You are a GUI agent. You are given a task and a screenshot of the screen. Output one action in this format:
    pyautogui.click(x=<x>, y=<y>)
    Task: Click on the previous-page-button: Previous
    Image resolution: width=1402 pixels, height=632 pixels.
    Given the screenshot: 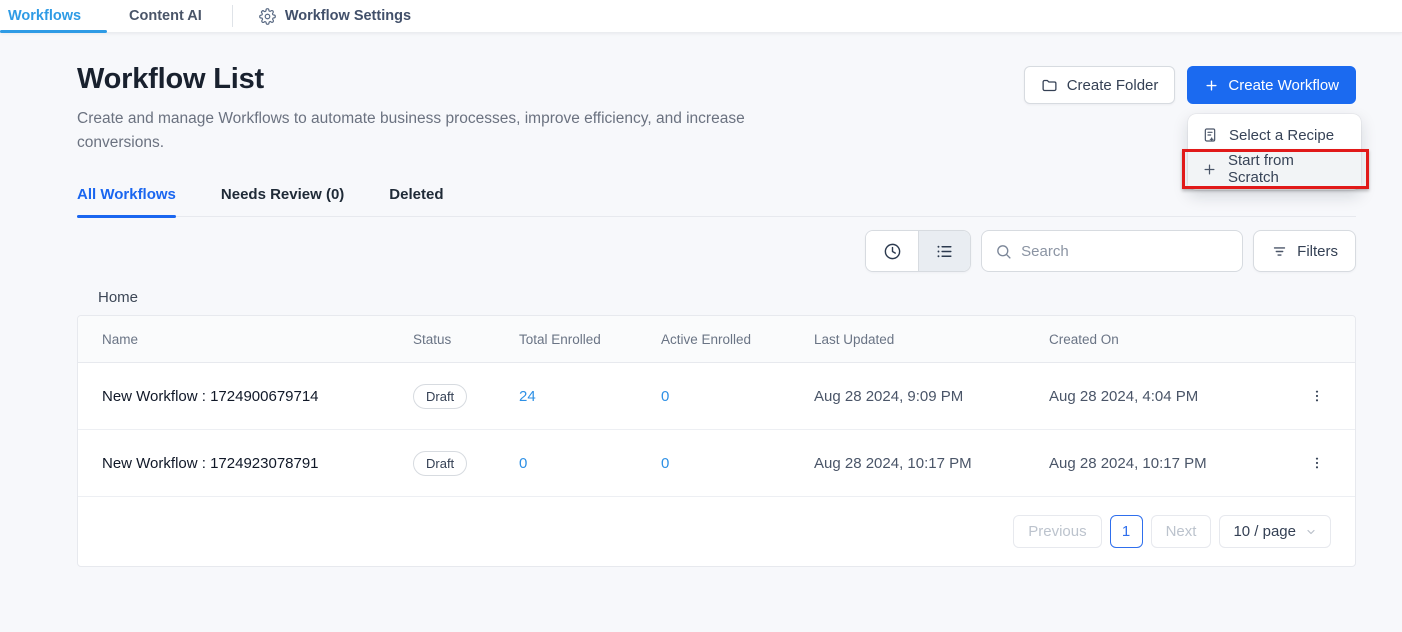 What is the action you would take?
    pyautogui.click(x=1057, y=532)
    